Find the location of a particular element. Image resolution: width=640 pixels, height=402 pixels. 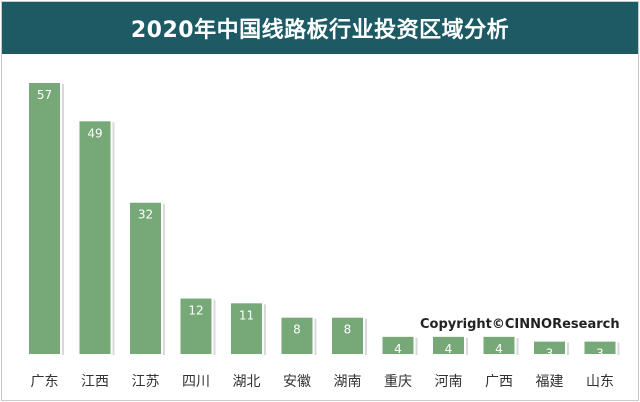

bar-重庆 is located at coordinates (398, 345).